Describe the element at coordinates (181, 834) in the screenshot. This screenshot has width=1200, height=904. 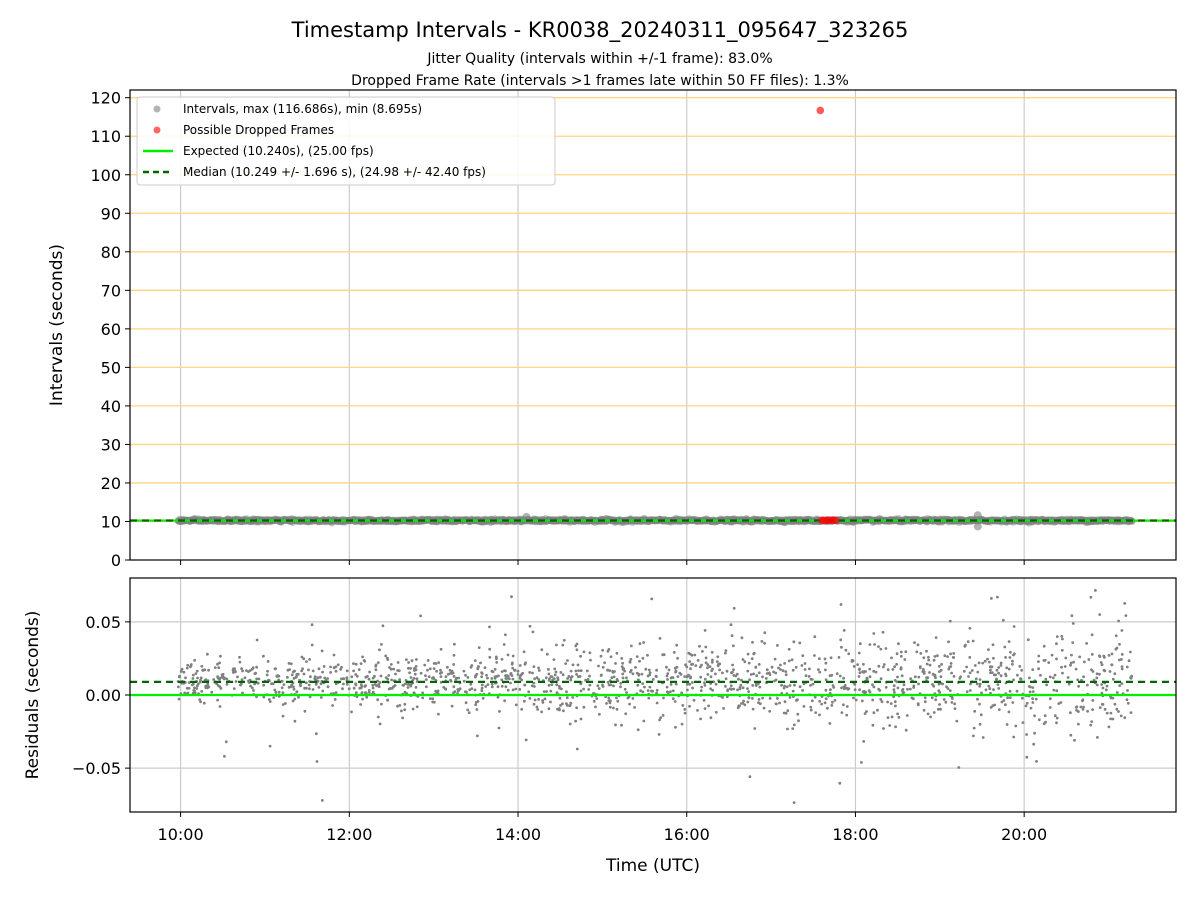
I see `x-tick-label: 10:00` at that location.